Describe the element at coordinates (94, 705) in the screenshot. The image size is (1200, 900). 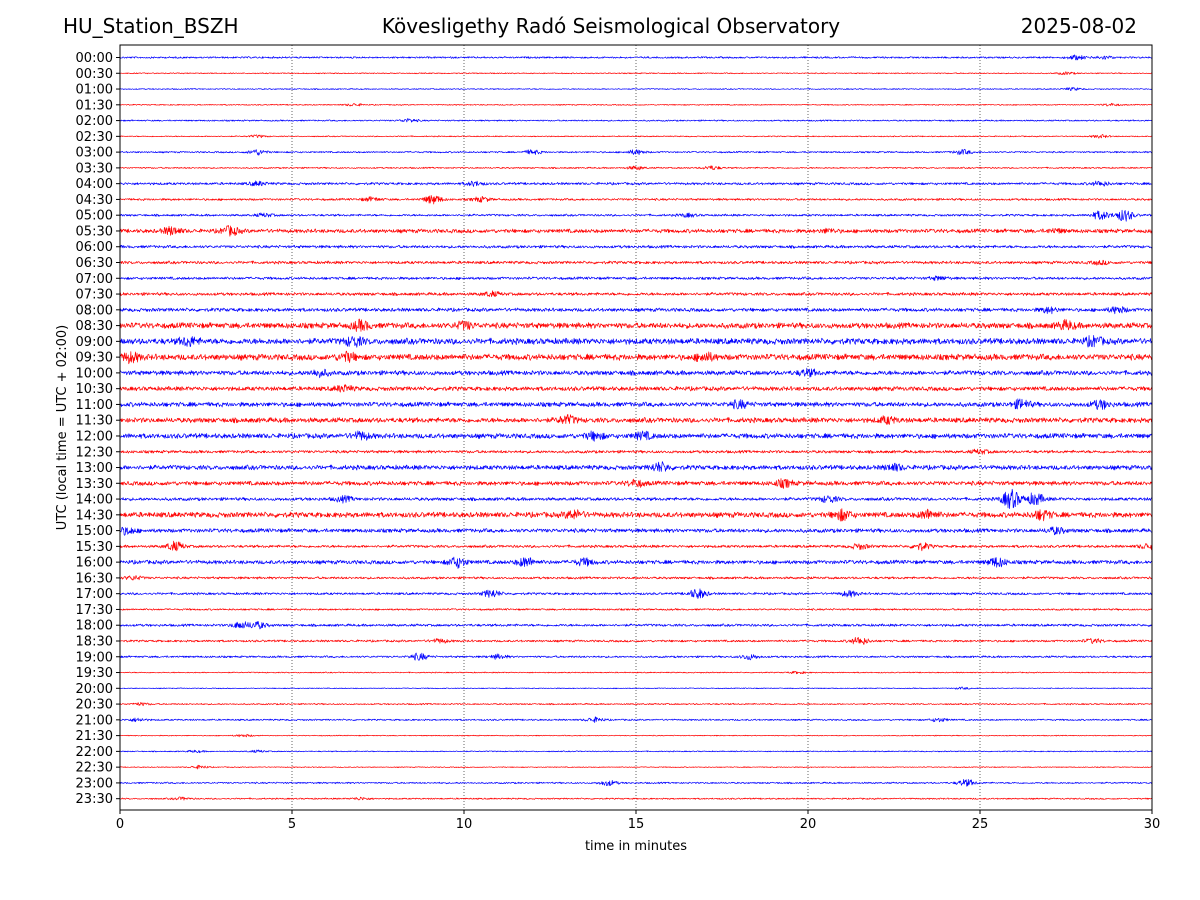
I see `y-tick-label: 20:30` at that location.